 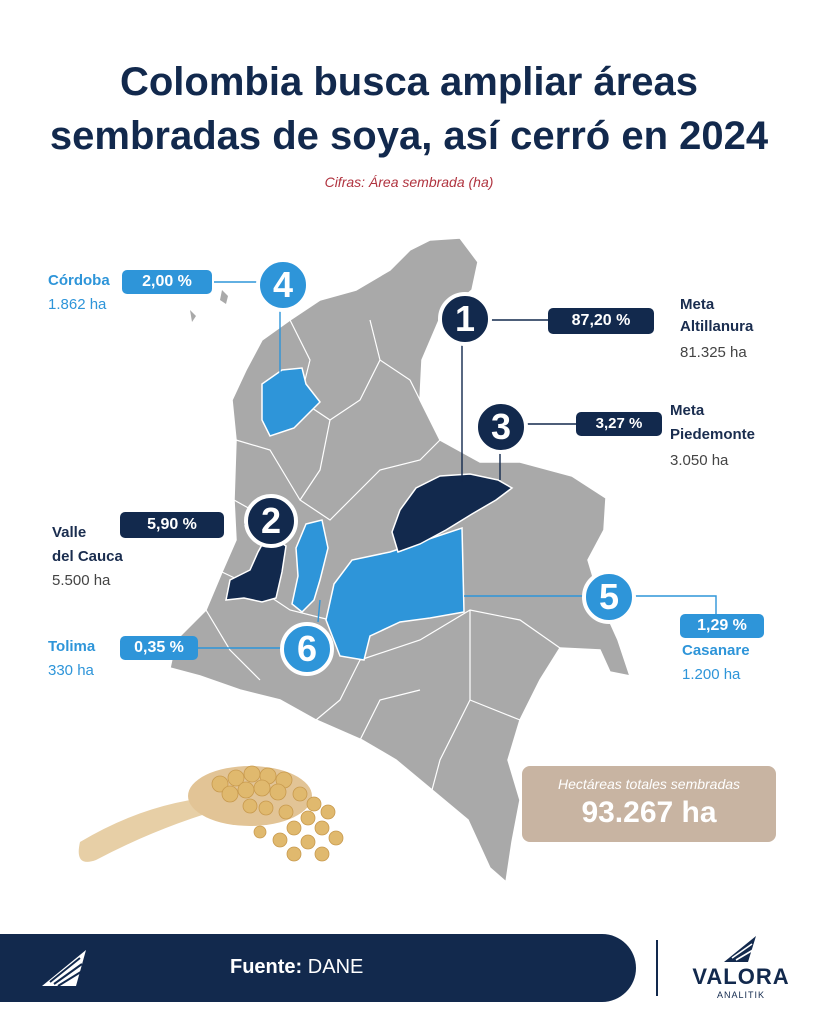 I want to click on area-tolima: 330 ha, so click(x=71, y=670).